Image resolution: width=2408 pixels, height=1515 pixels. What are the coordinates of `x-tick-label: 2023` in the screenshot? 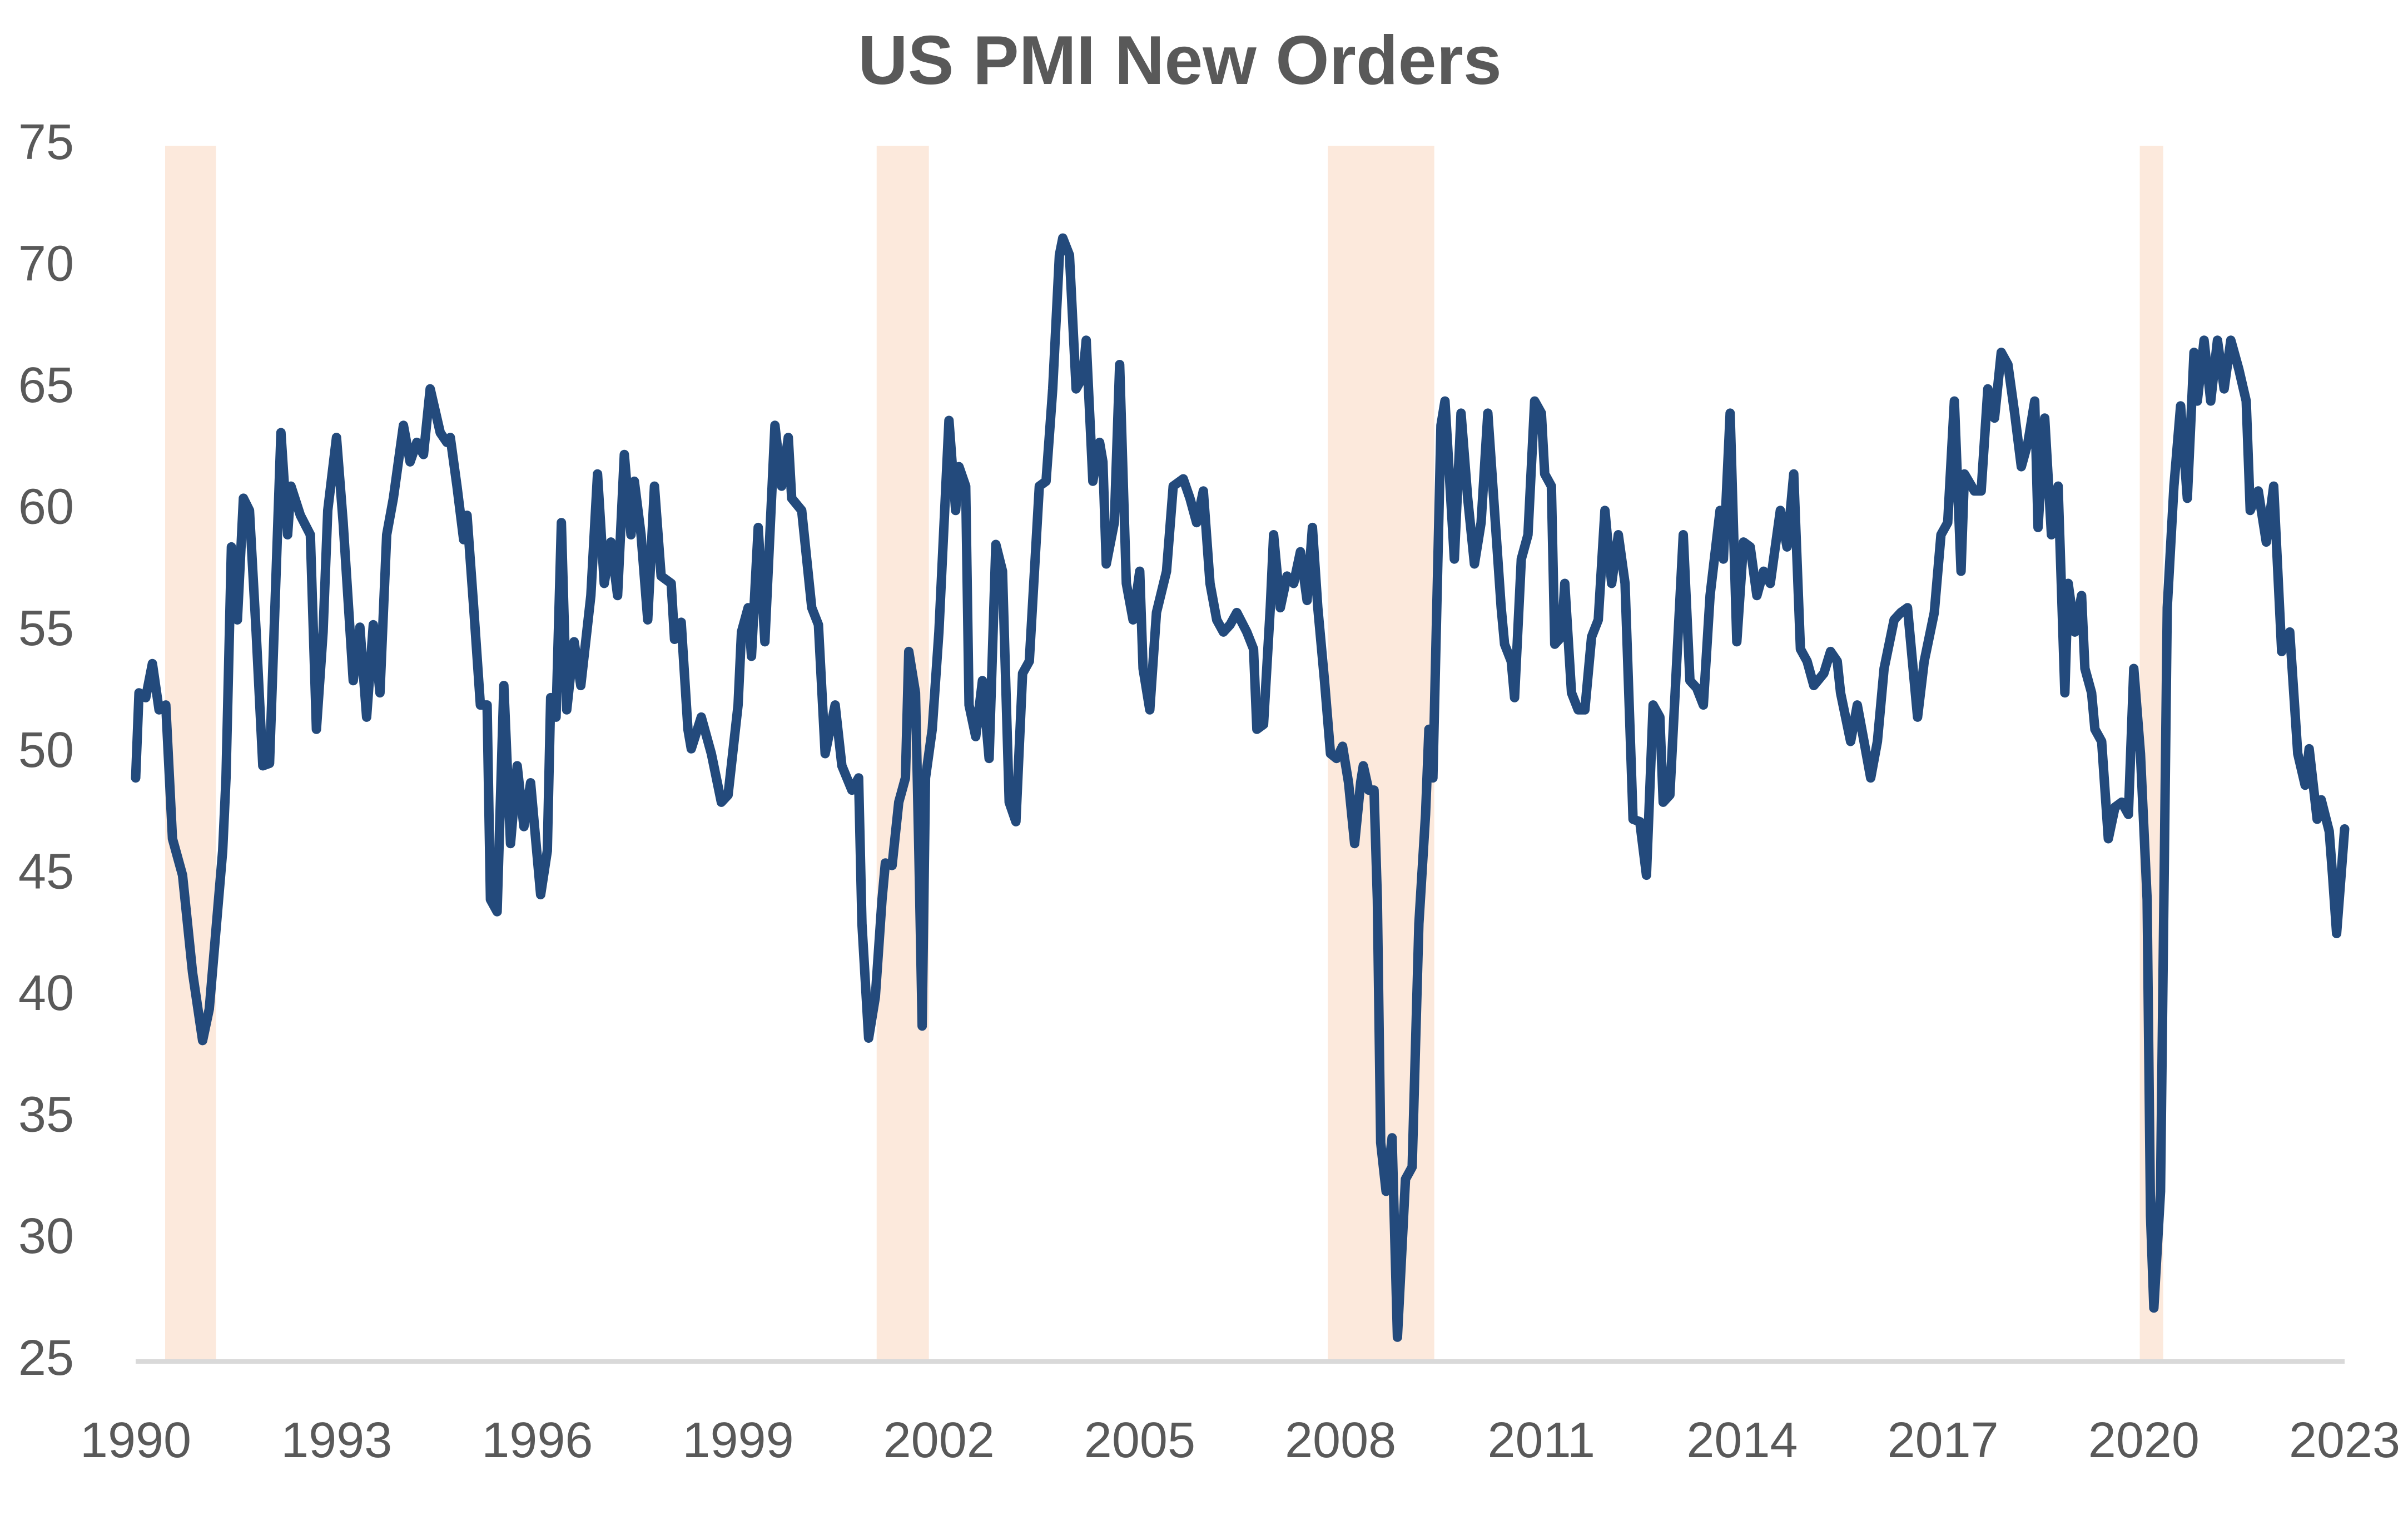 It's located at (2344, 1441).